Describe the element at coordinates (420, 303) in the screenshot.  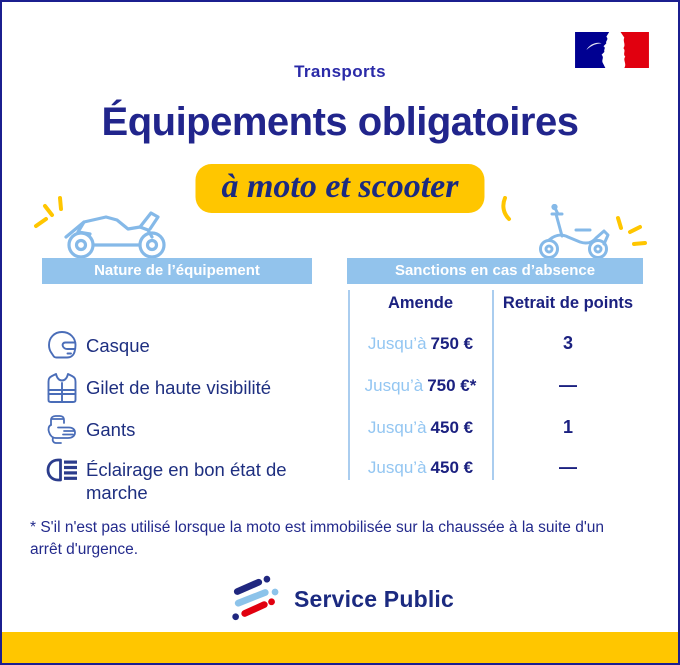
I see `subcolumn-header-fine: Amende` at that location.